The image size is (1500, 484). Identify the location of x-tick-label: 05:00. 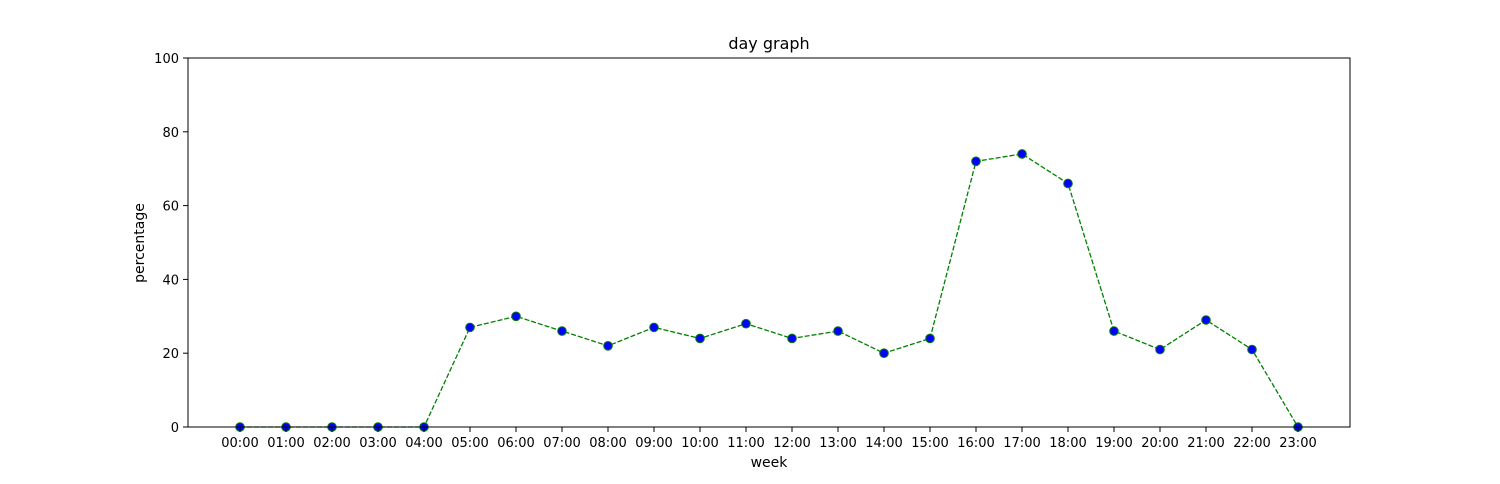
(469, 443).